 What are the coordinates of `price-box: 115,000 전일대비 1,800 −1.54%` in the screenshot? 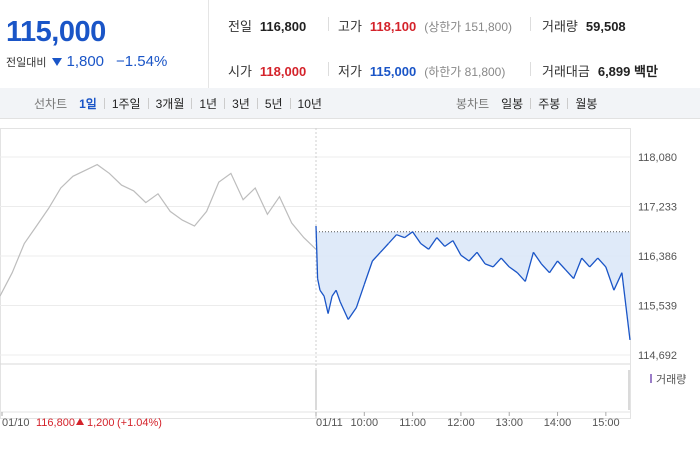 It's located at (104, 44).